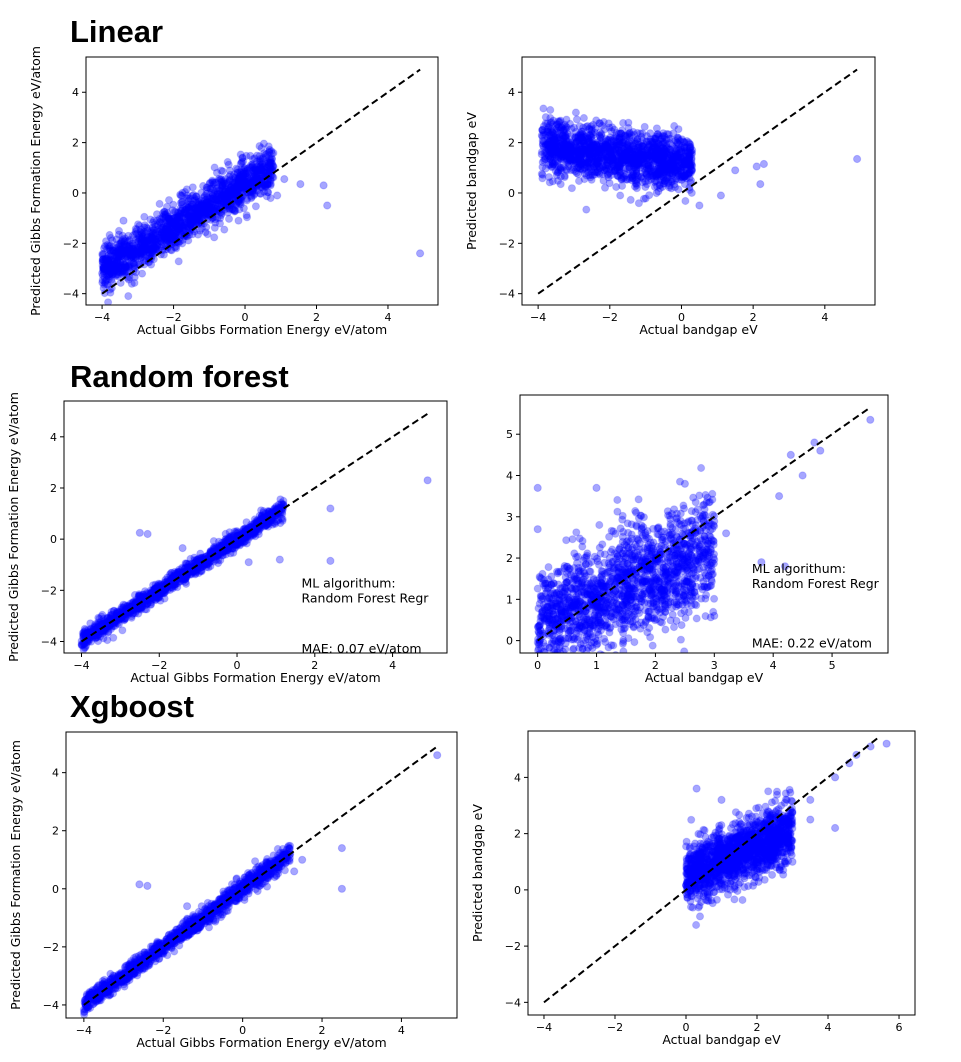  What do you see at coordinates (75, 193) in the screenshot?
I see `y-tick-label: 0` at bounding box center [75, 193].